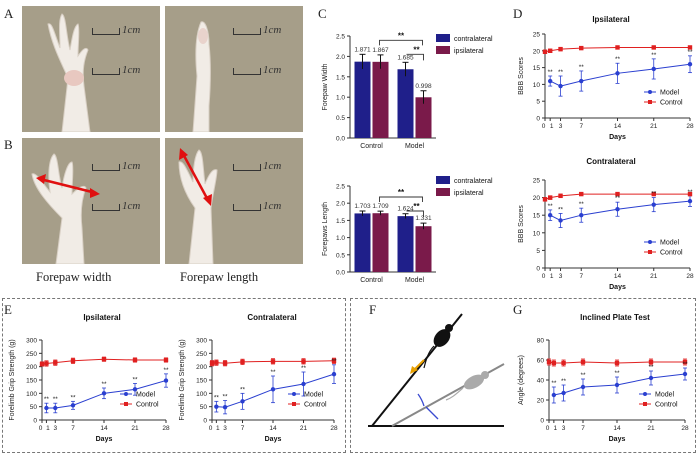 Image resolution: width=700 pixels, height=456 pixels. What do you see at coordinates (362, 242) in the screenshot?
I see `bar-contralateral-Control` at bounding box center [362, 242].